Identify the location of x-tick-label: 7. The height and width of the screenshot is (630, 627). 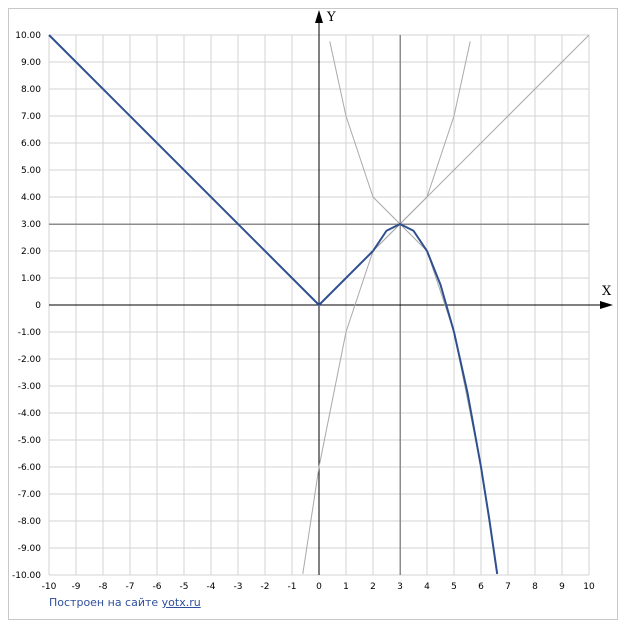
(508, 587).